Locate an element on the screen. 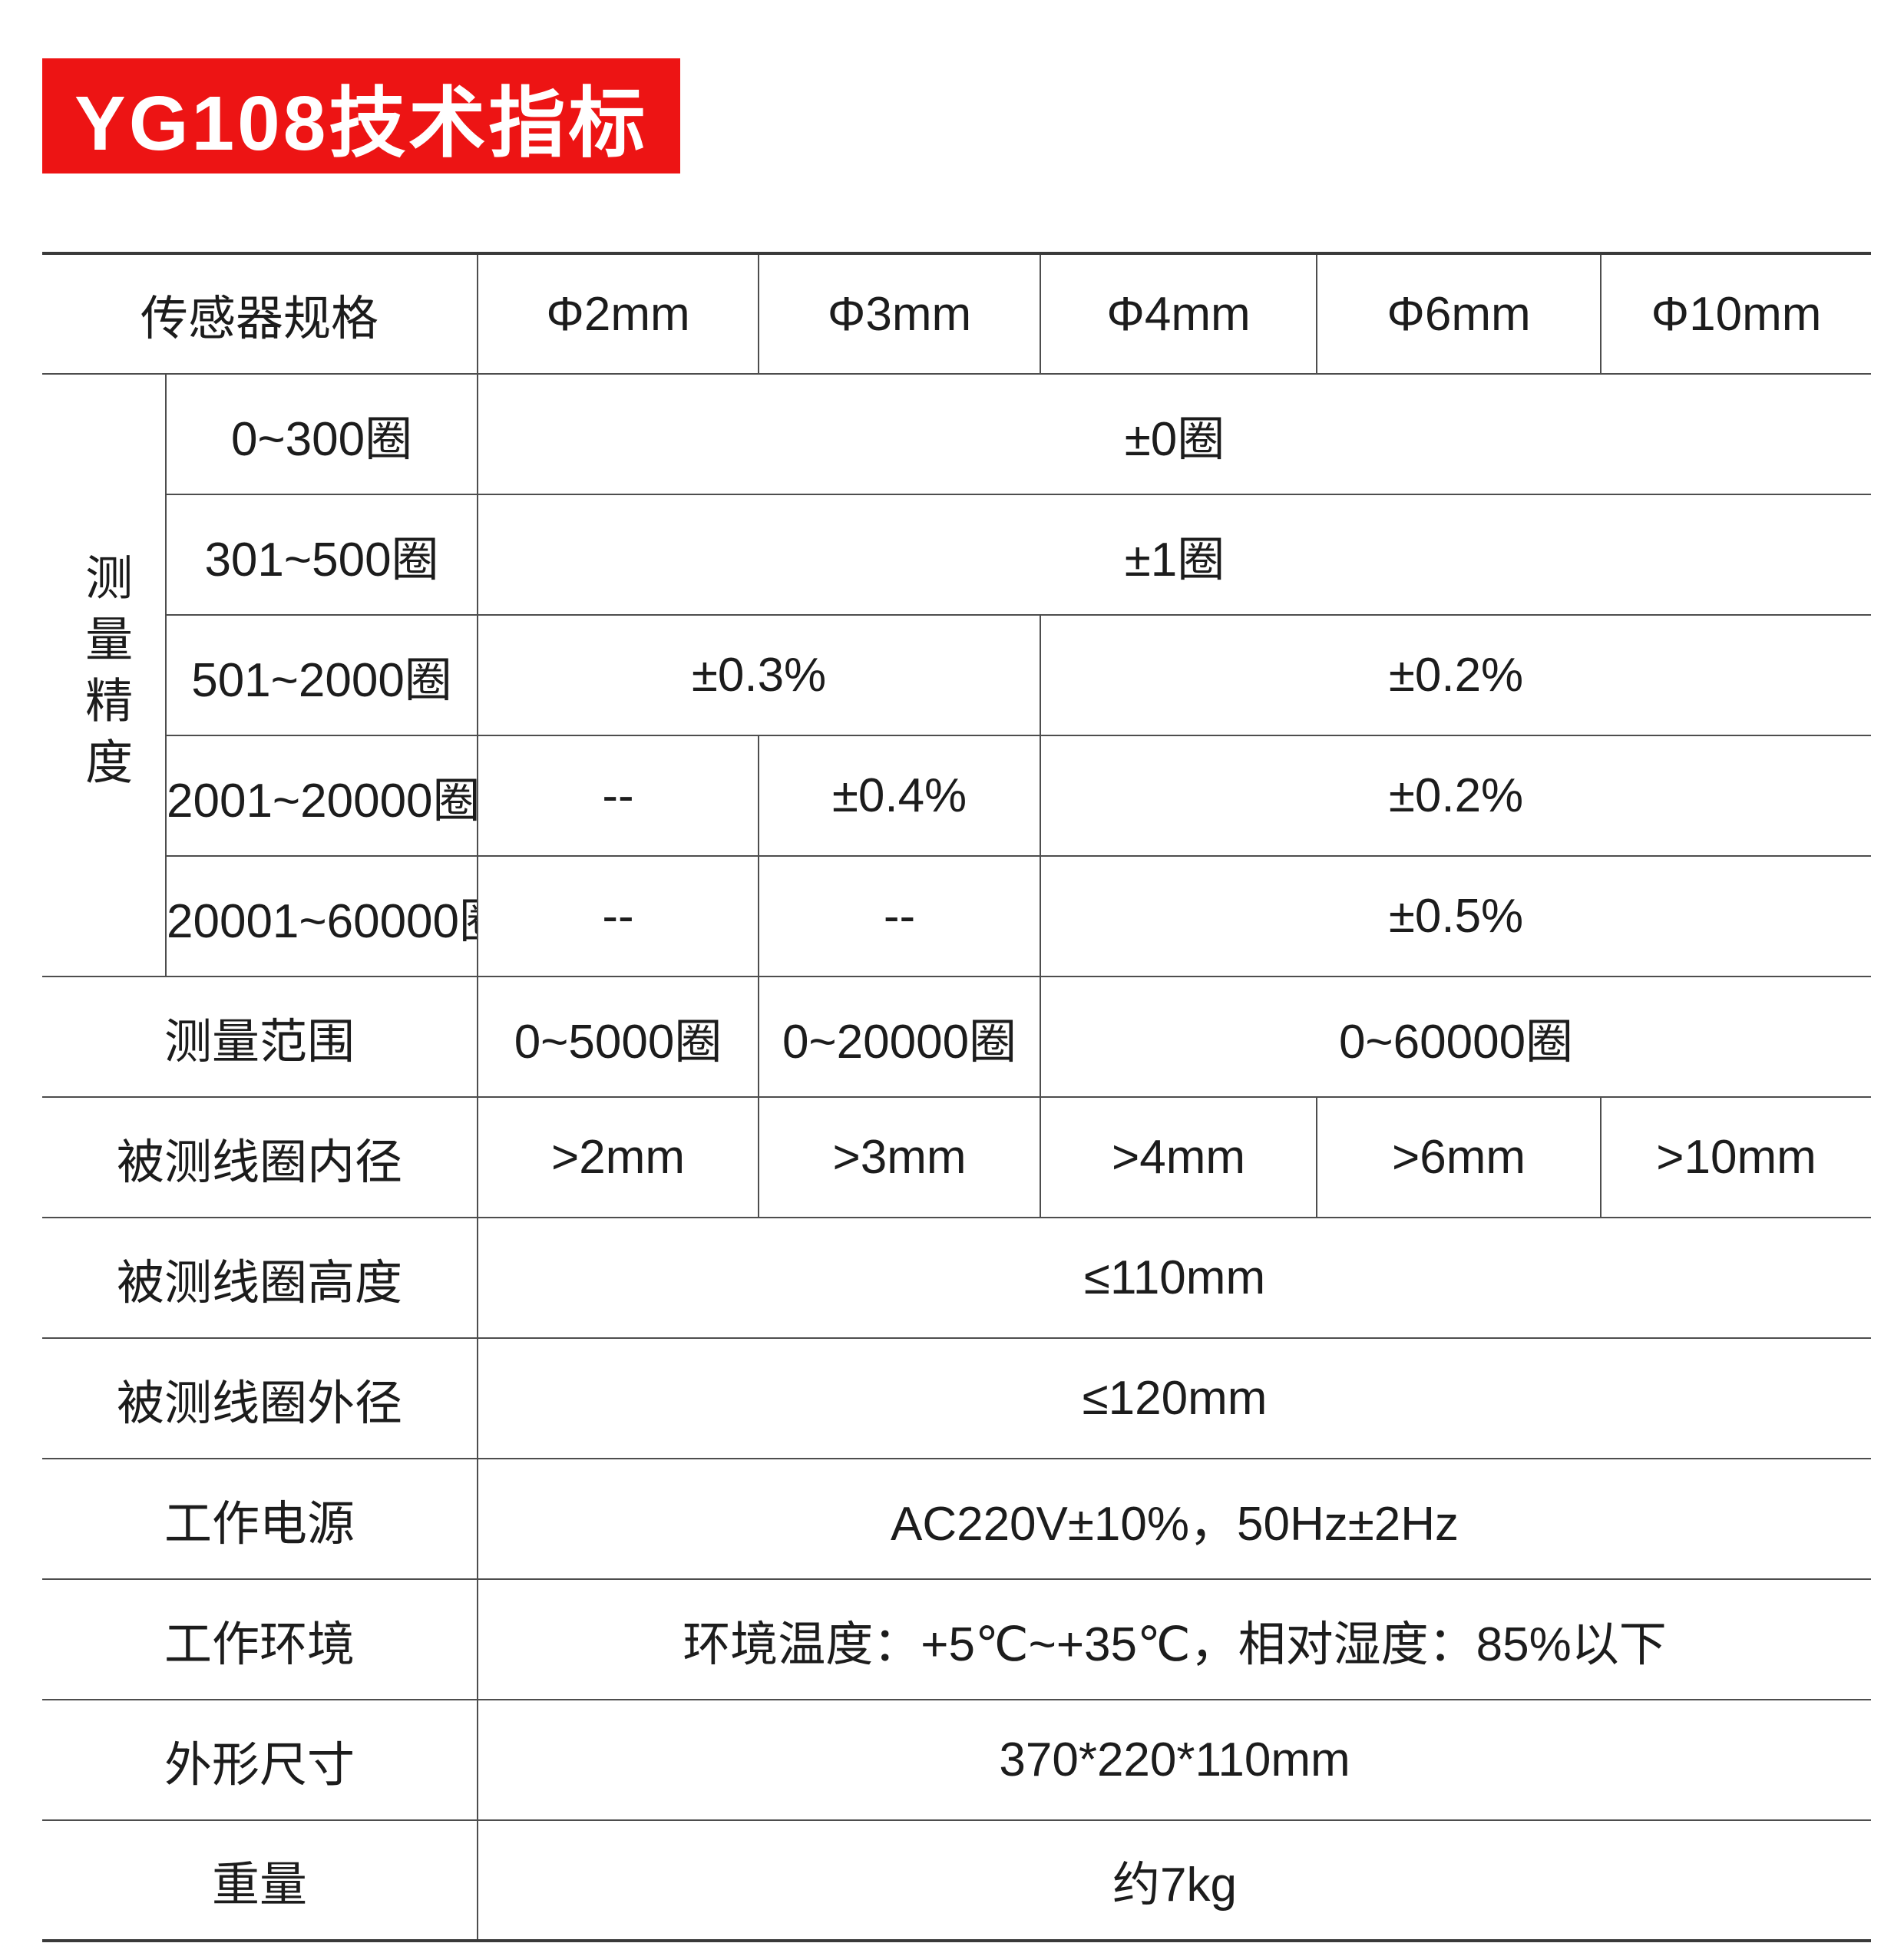 The image size is (1904, 1953). row-weight: 重量 约7kg is located at coordinates (957, 1880).